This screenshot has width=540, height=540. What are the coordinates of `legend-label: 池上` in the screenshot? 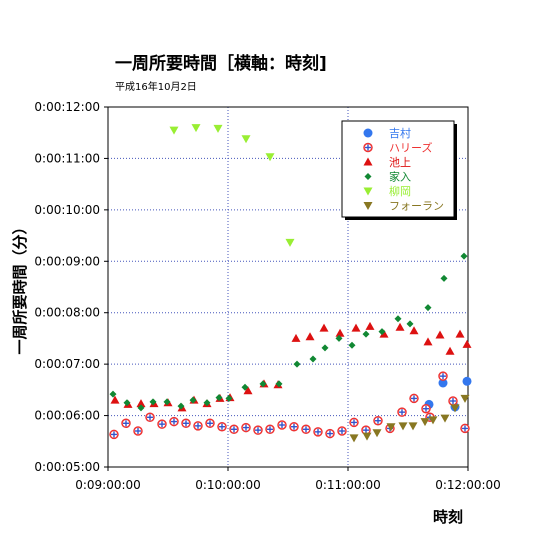 It's located at (400, 162).